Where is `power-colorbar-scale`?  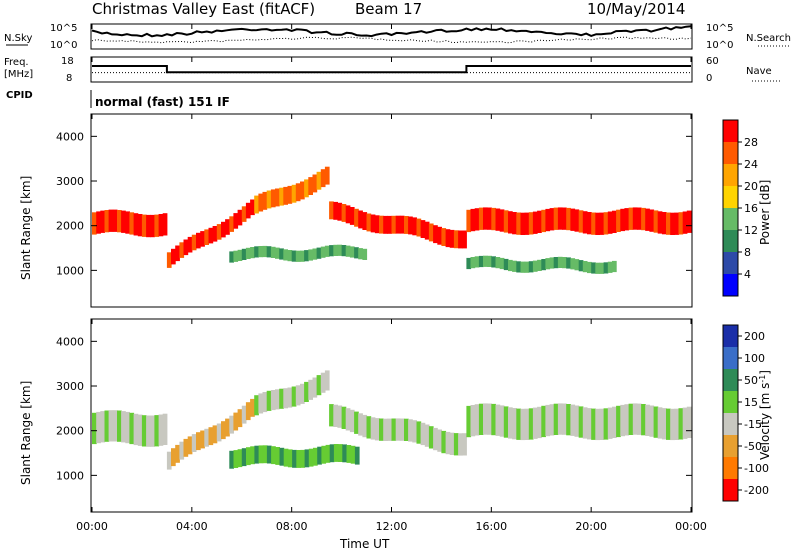
power-colorbar-scale is located at coordinates (730, 208).